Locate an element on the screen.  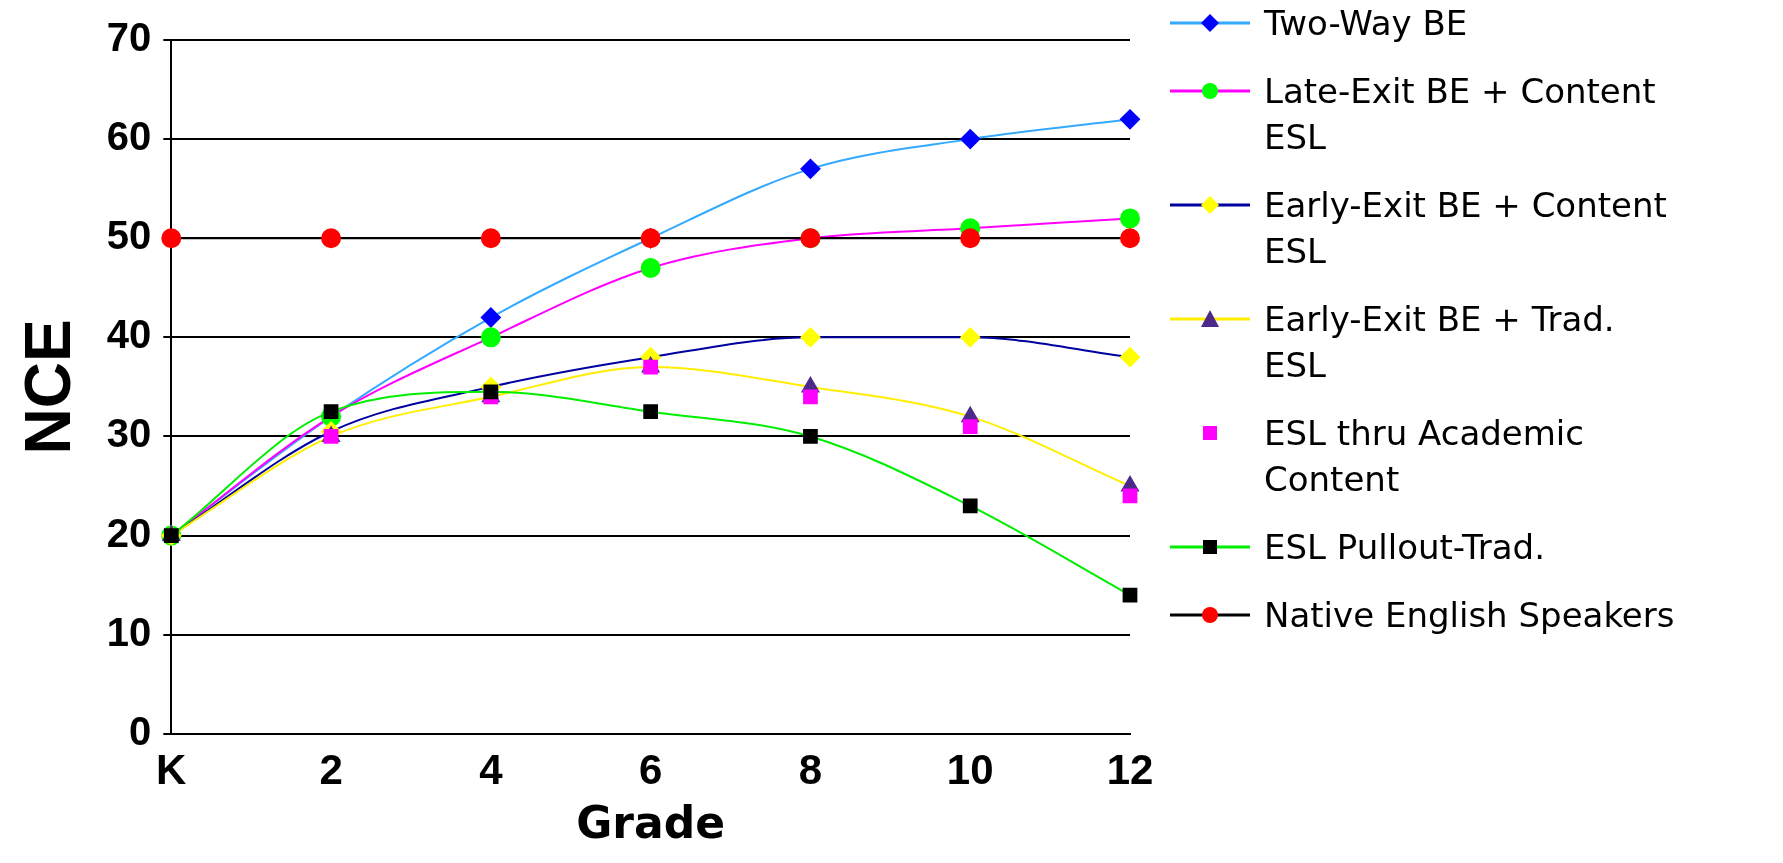
legend-label: ESL thru Academic Content is located at coordinates (1424, 456).